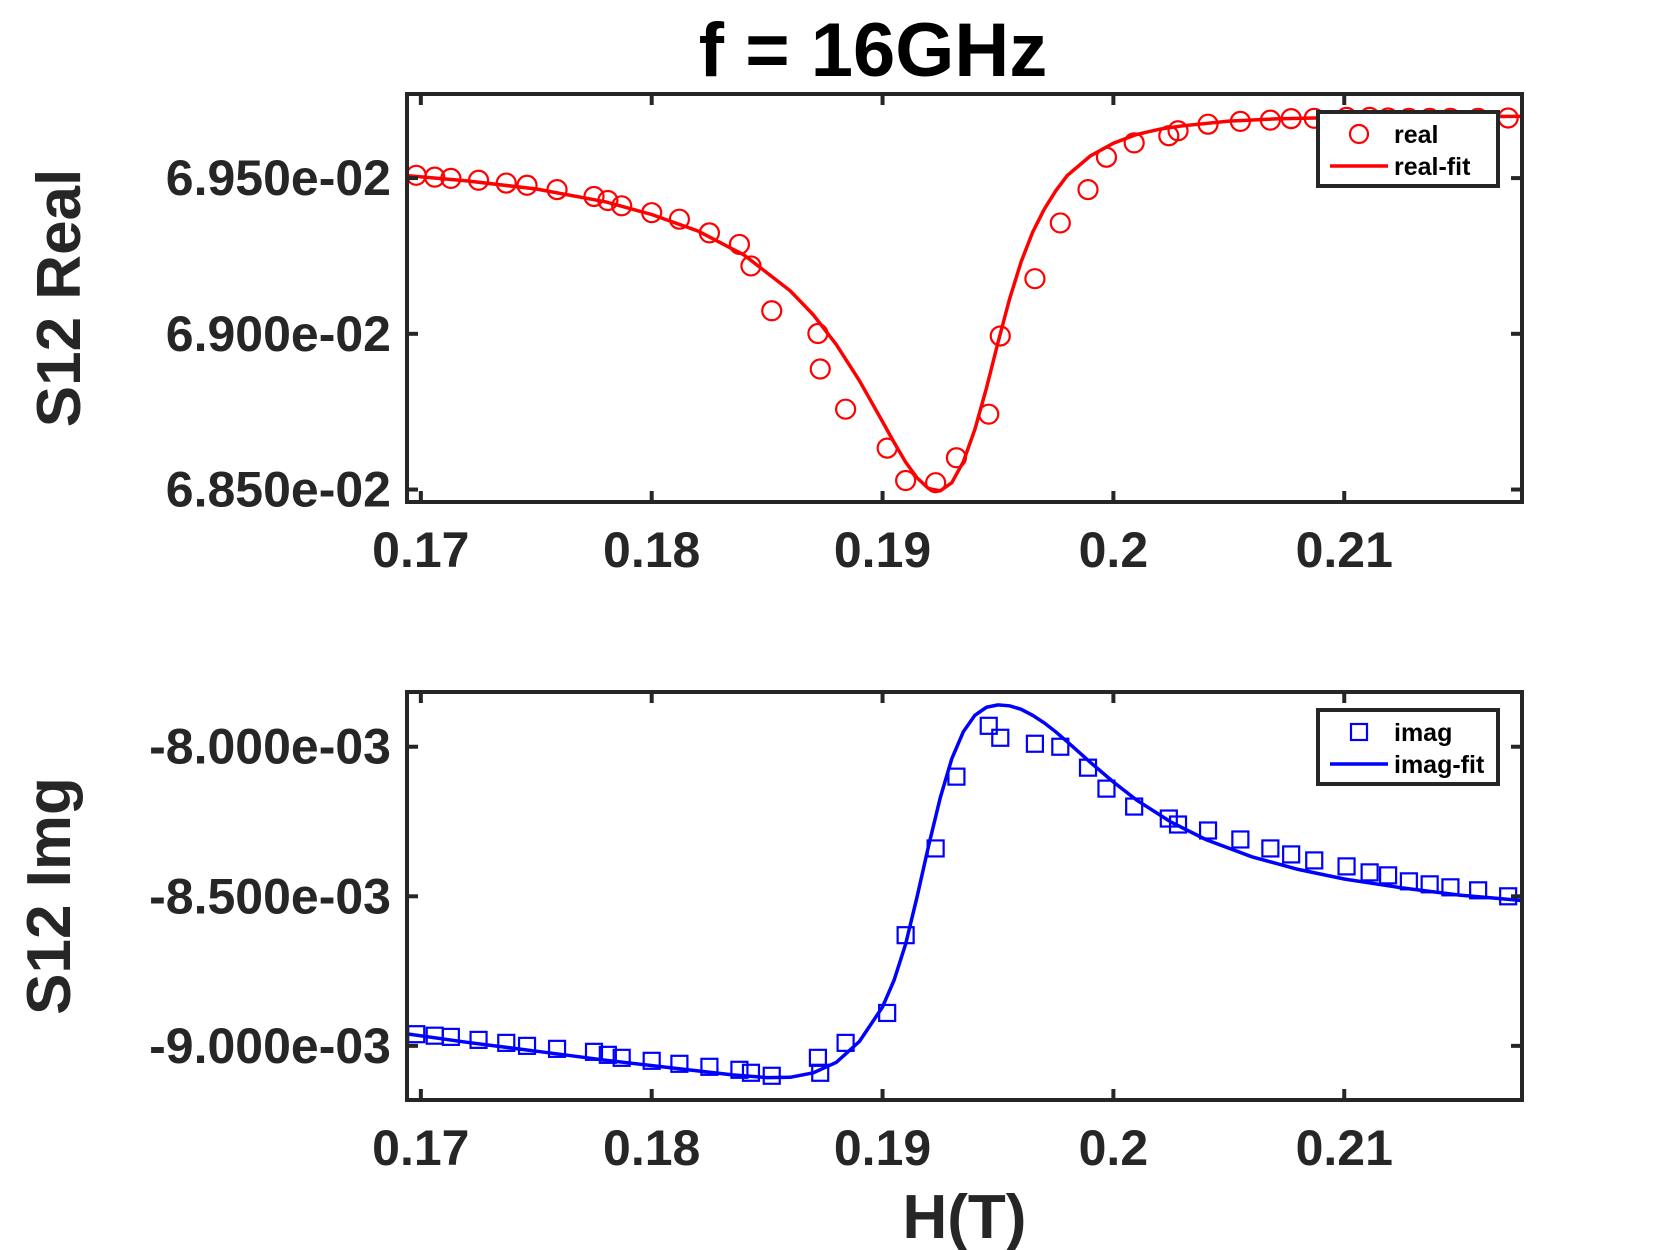  Describe the element at coordinates (278, 178) in the screenshot. I see `y-tick-label: 6.950e-02` at that location.